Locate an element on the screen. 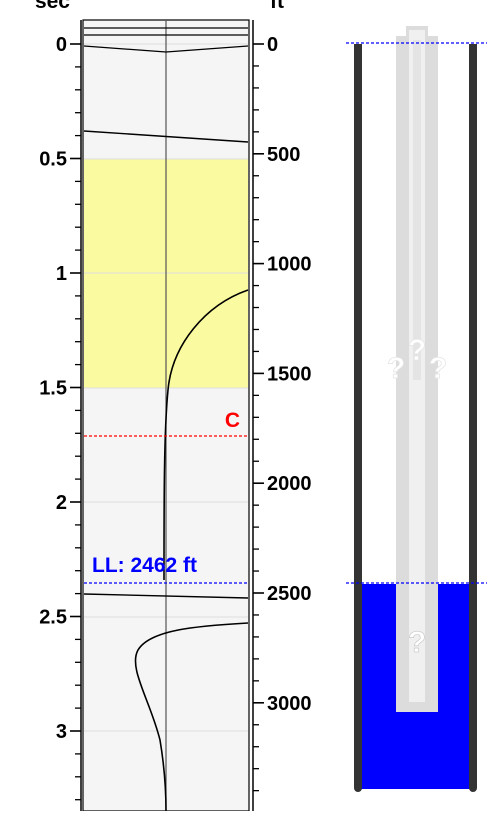 The width and height of the screenshot is (492, 816). depth-axis-minor-ticks is located at coordinates (256, 428).